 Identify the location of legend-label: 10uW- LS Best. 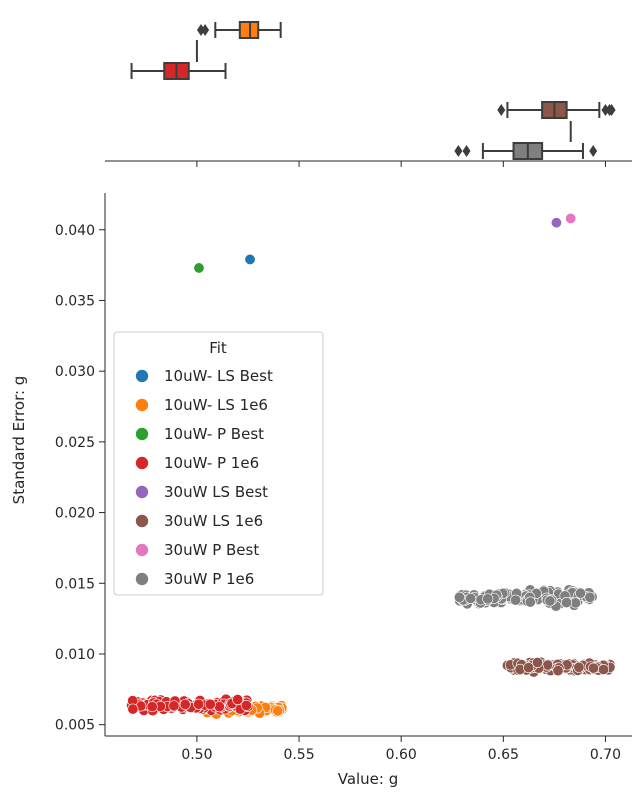
(218, 376).